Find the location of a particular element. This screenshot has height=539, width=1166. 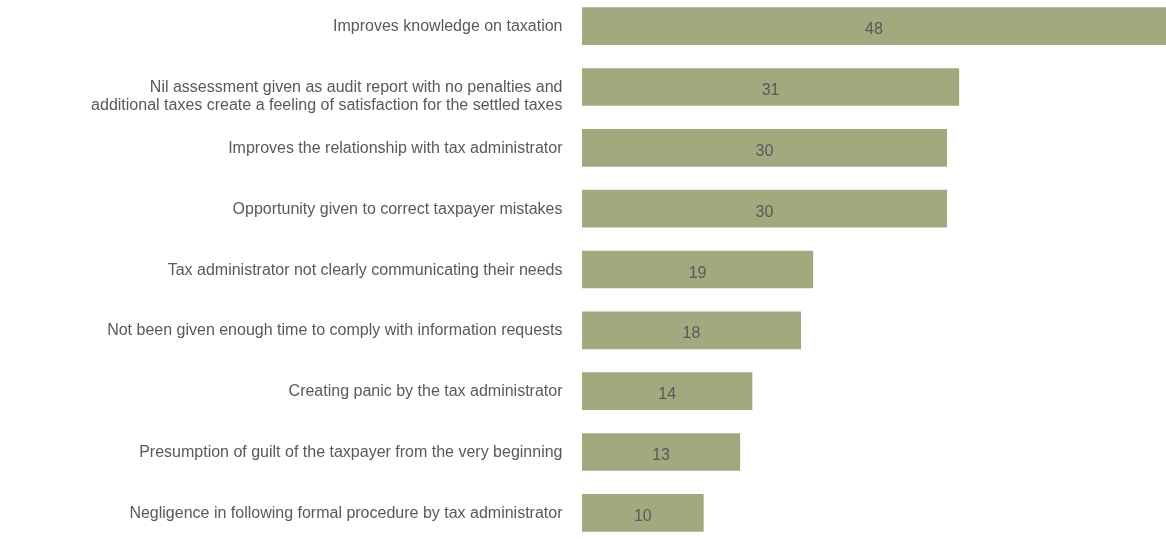

data-label: 48 is located at coordinates (874, 29).